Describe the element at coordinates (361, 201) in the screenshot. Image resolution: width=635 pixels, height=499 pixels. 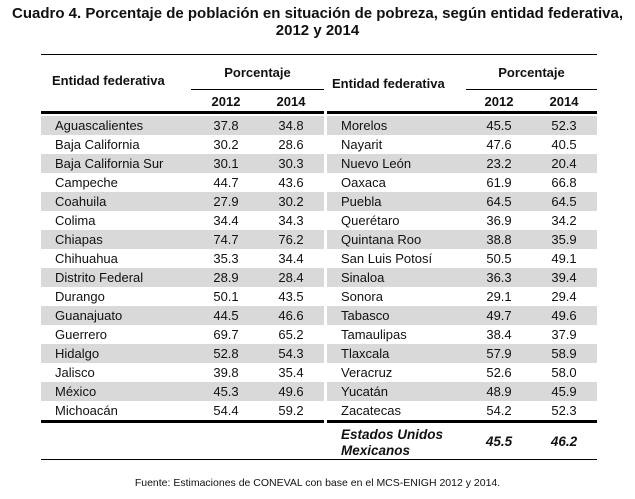
I see `entity-name: Puebla` at that location.